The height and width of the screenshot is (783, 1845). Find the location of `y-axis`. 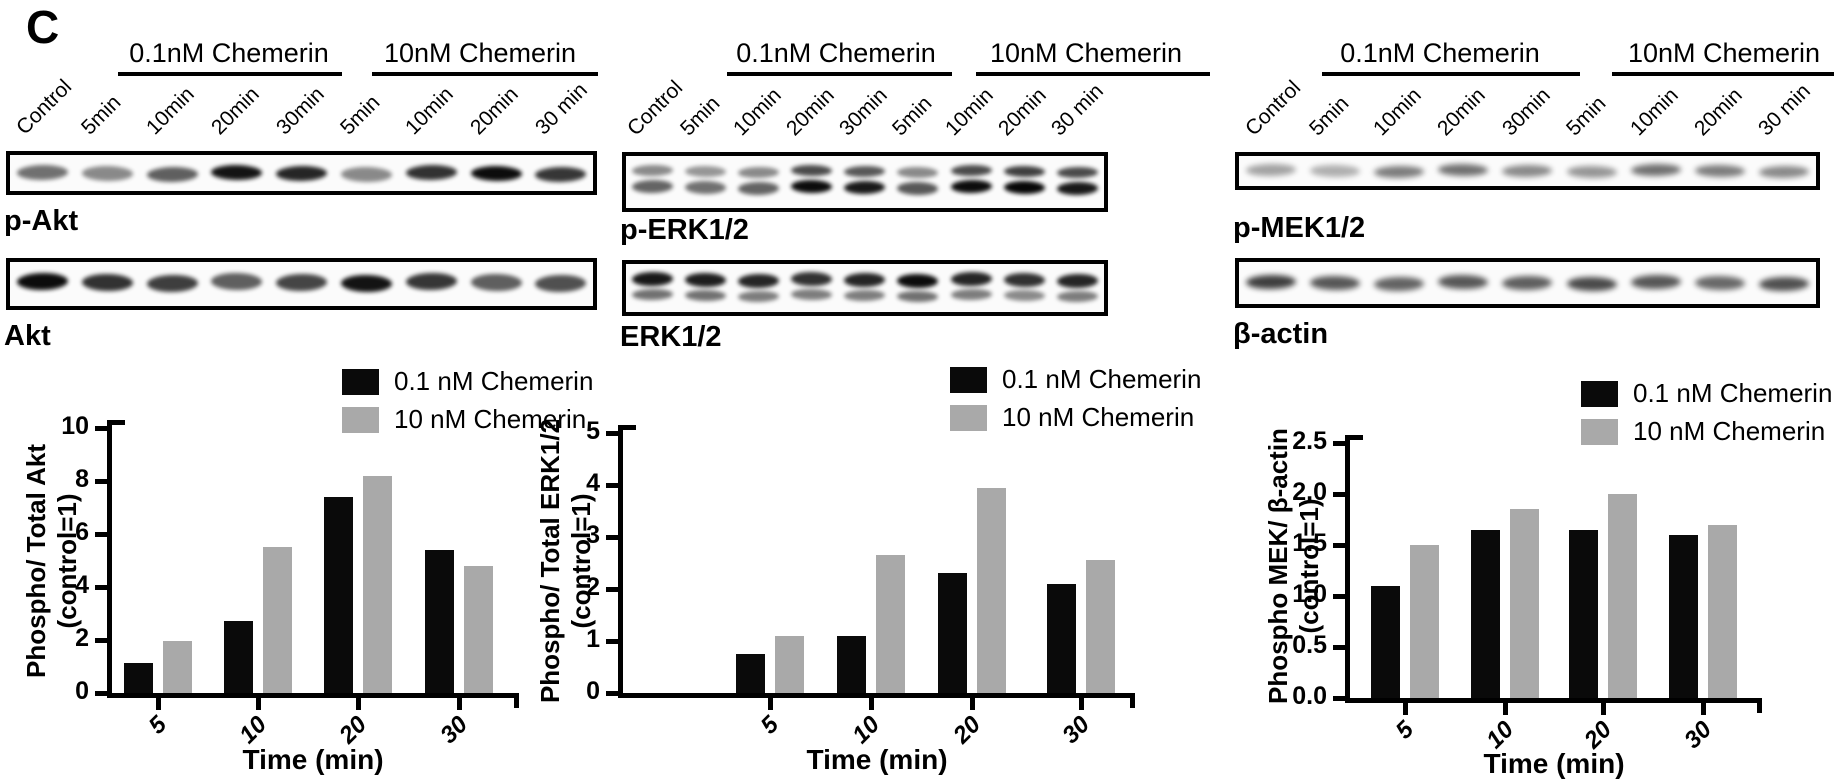

y-axis is located at coordinates (1347, 569).